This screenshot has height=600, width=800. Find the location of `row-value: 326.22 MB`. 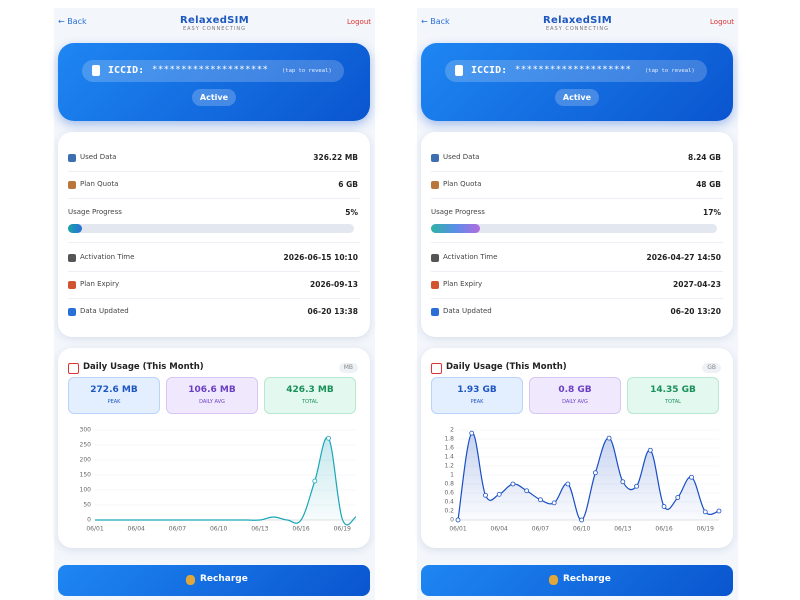

row-value: 326.22 MB is located at coordinates (335, 157).